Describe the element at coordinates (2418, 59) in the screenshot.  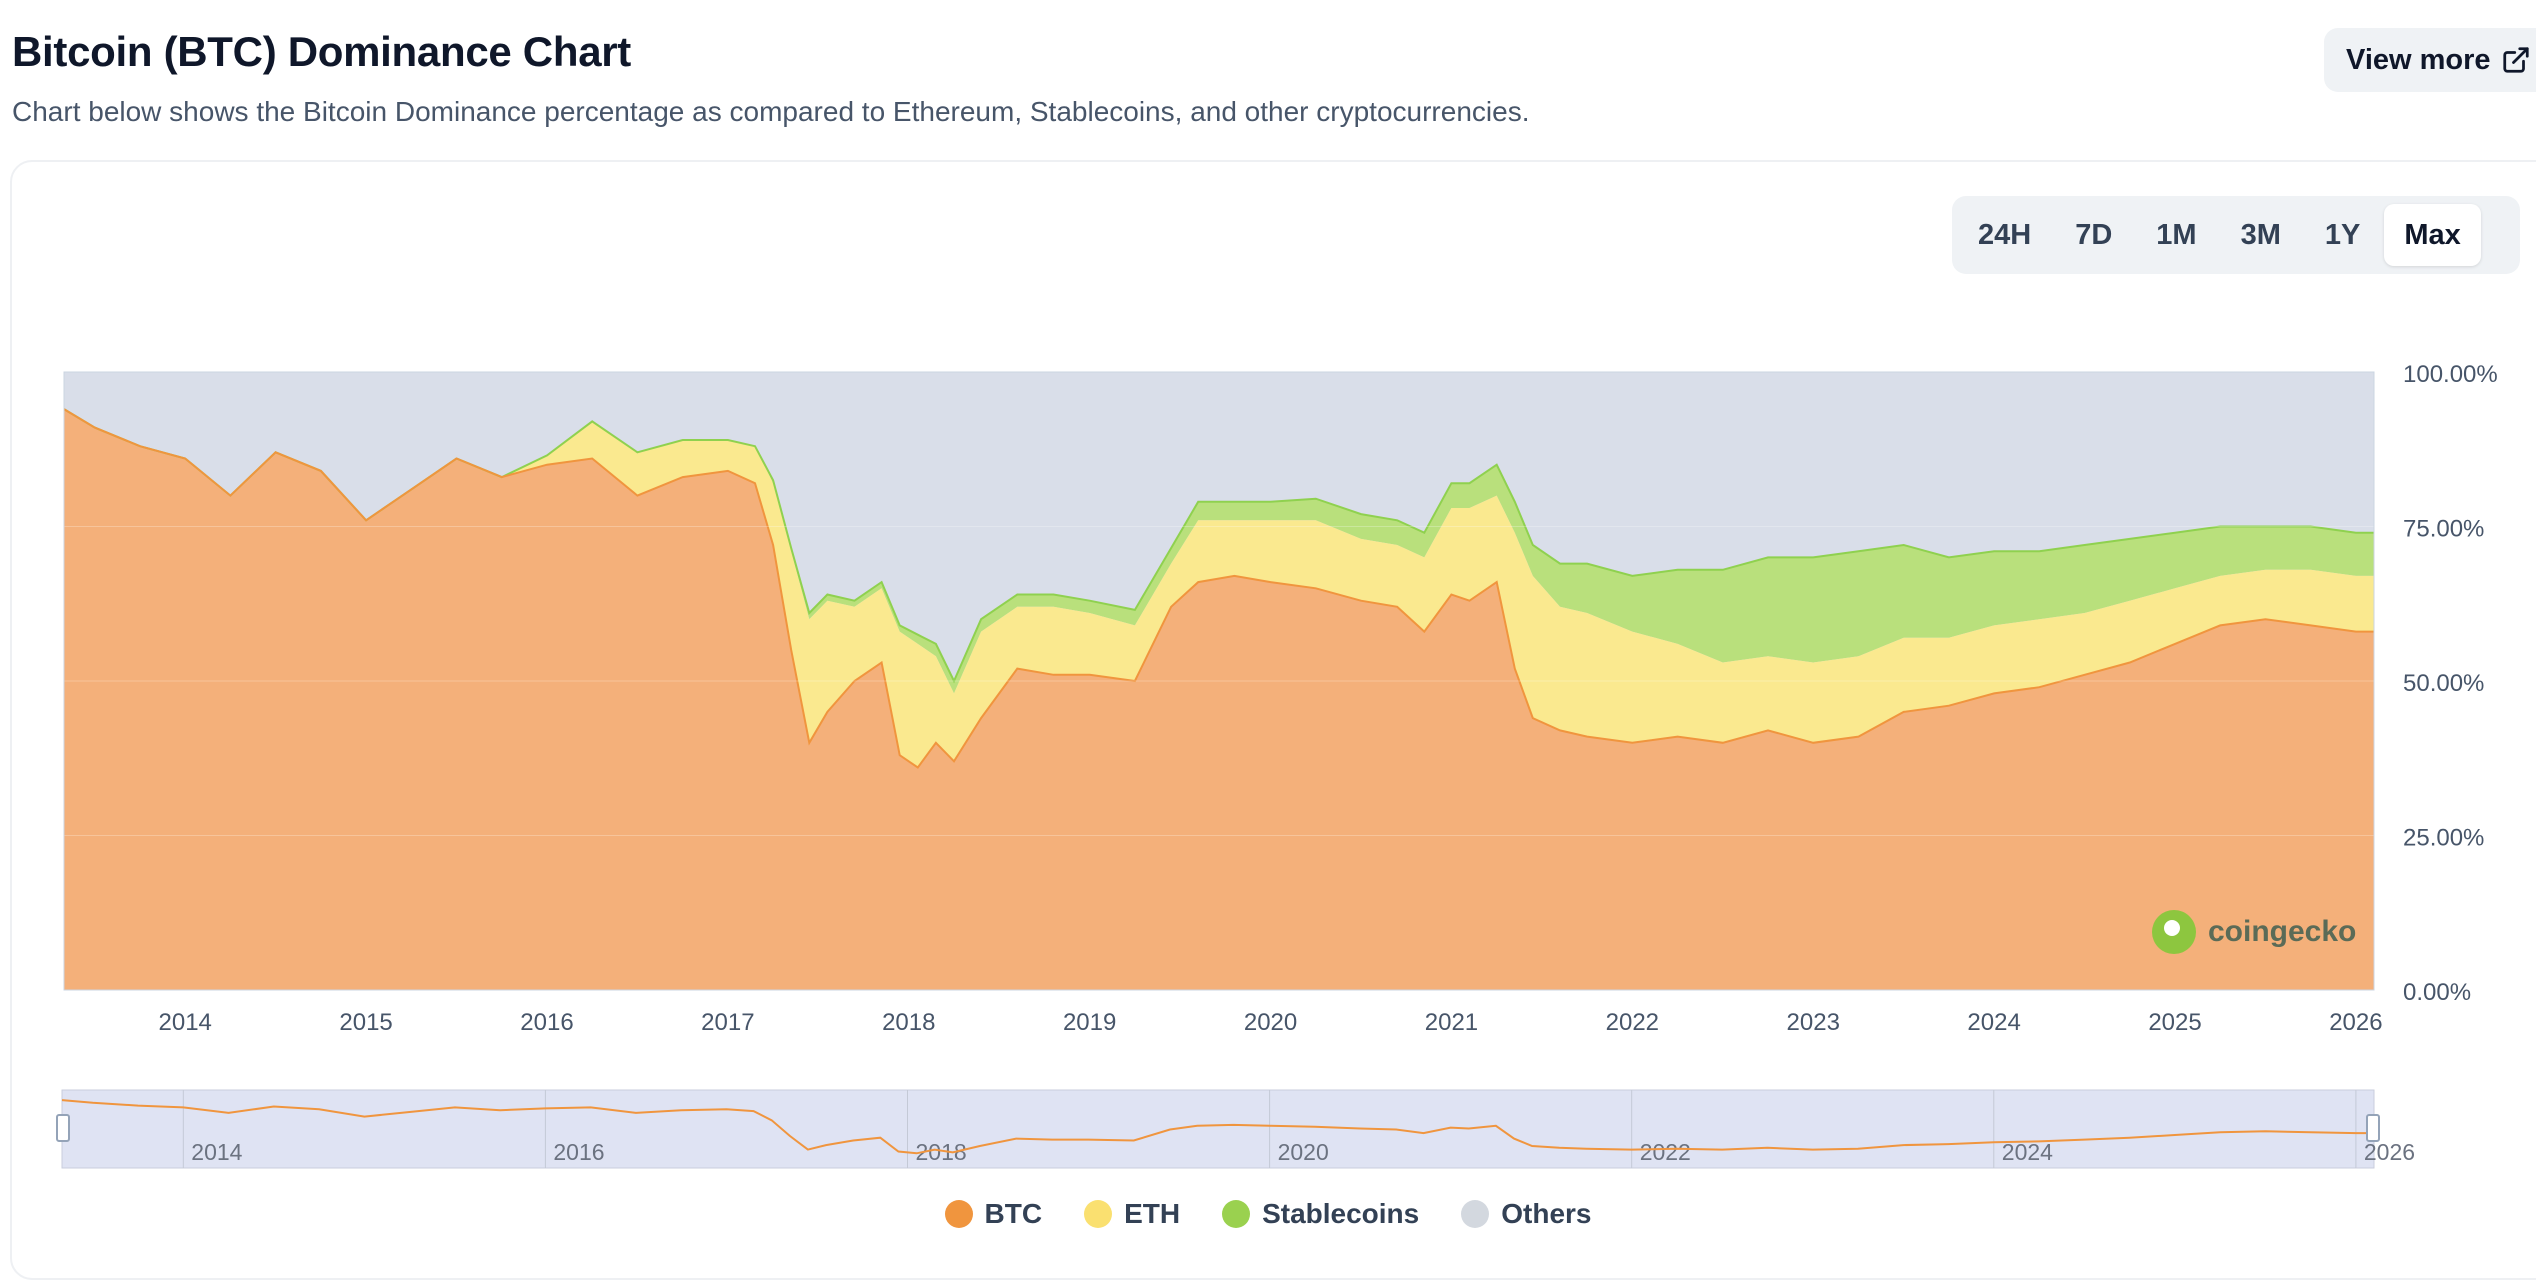
I see `view-more-label: View more` at that location.